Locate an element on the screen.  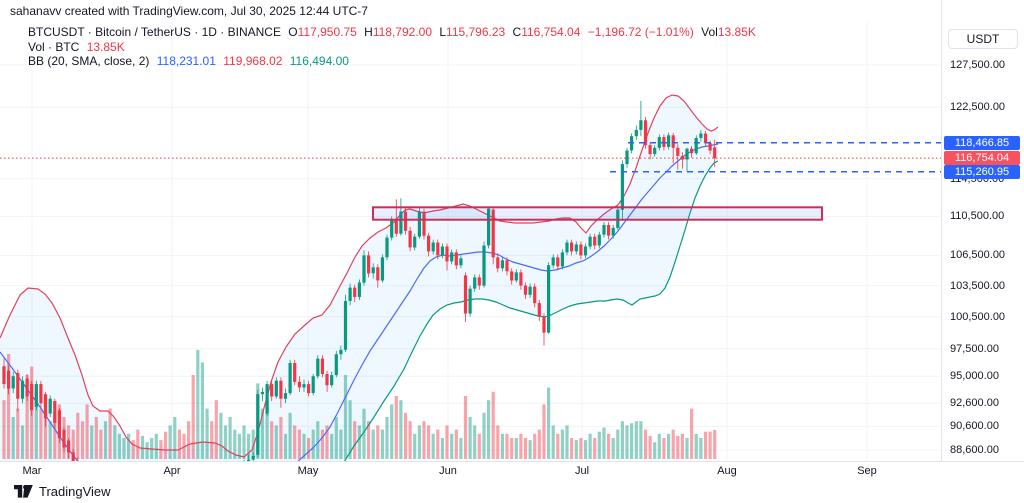
time-axis-label: Aug is located at coordinates (727, 471).